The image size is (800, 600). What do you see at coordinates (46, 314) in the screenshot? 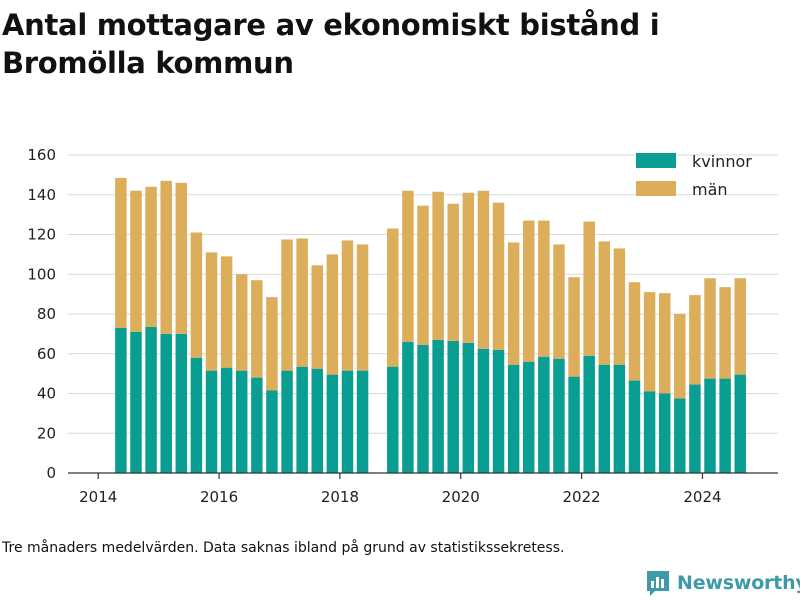
I see `y-tick-label: 80` at bounding box center [46, 314].